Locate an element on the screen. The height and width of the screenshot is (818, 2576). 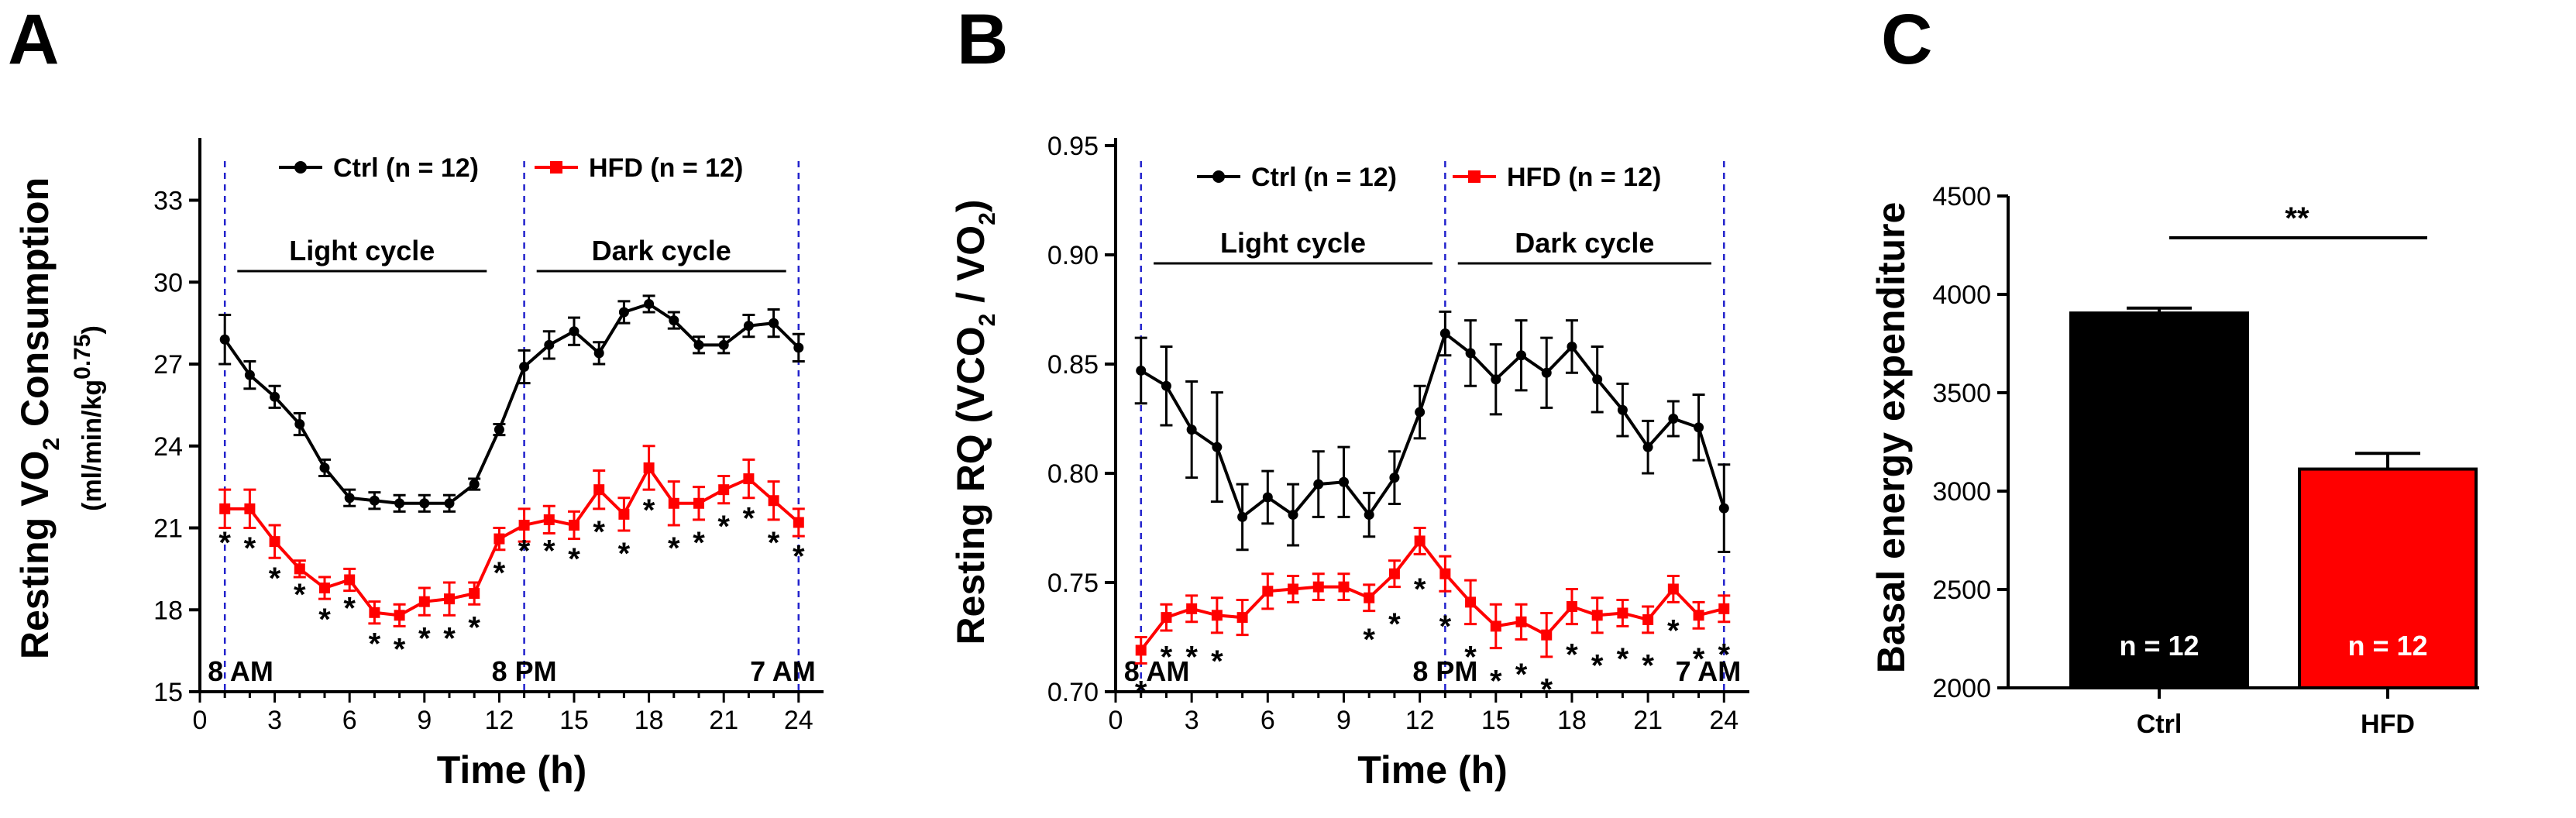
time-marker-label: 8 AM is located at coordinates (1157, 671).